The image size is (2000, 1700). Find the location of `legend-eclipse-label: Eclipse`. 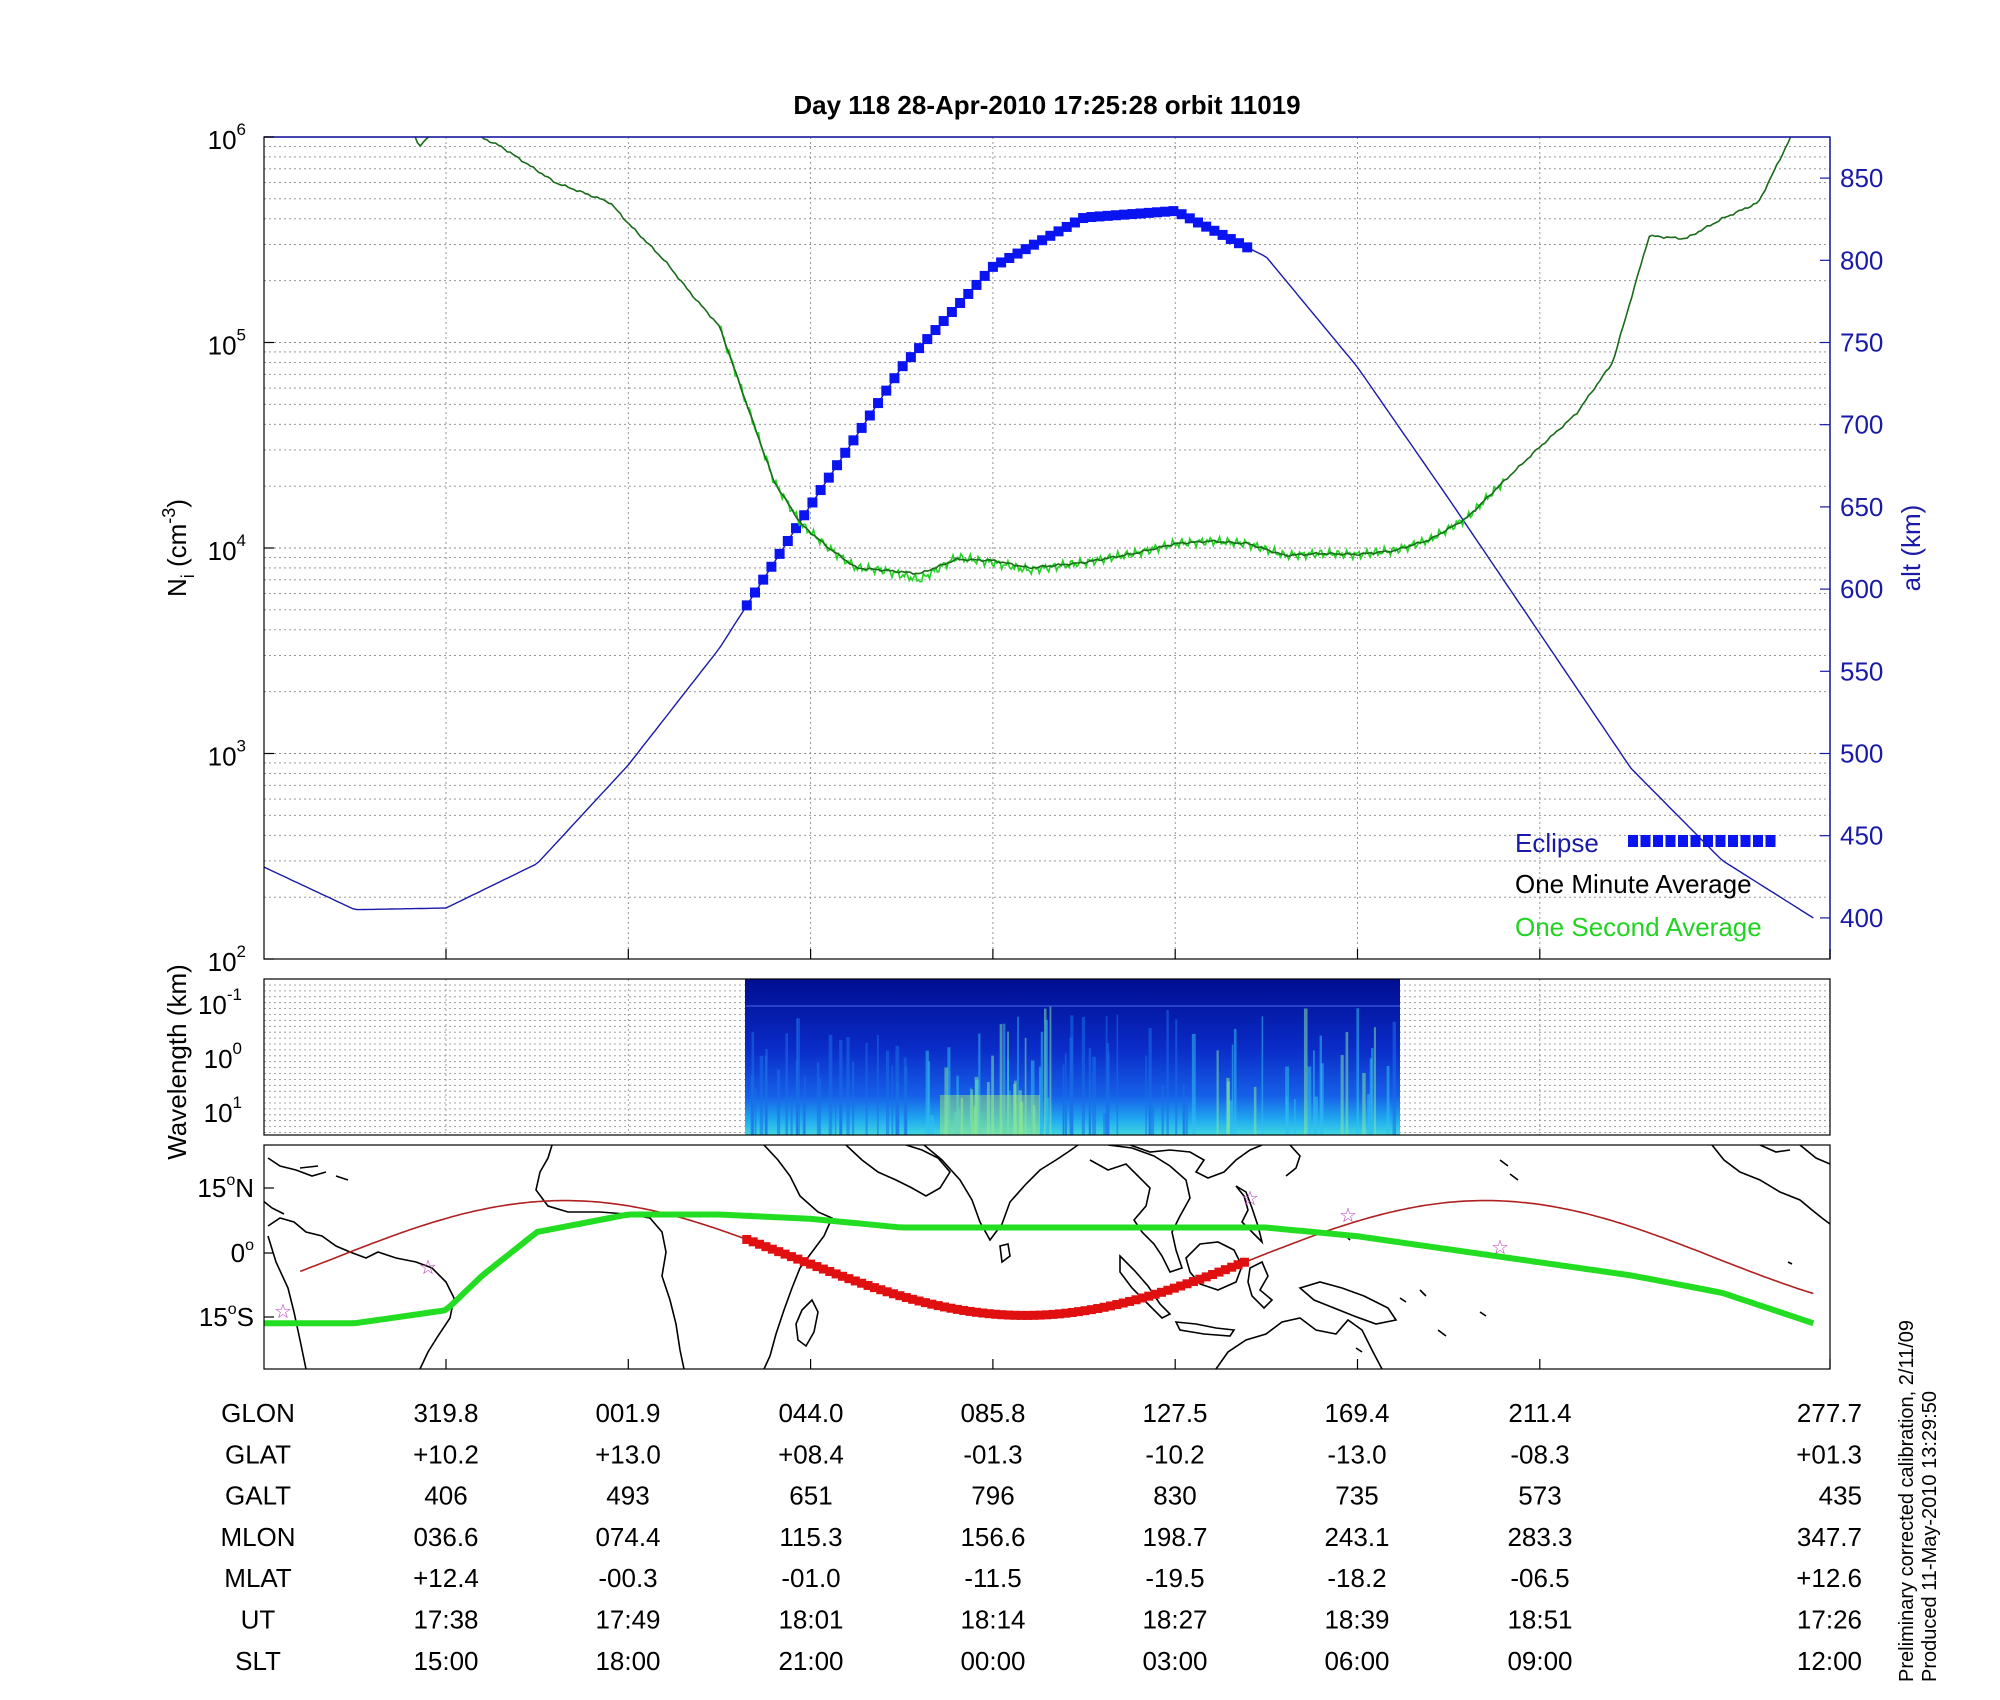

legend-eclipse-label: Eclipse is located at coordinates (1557, 843).